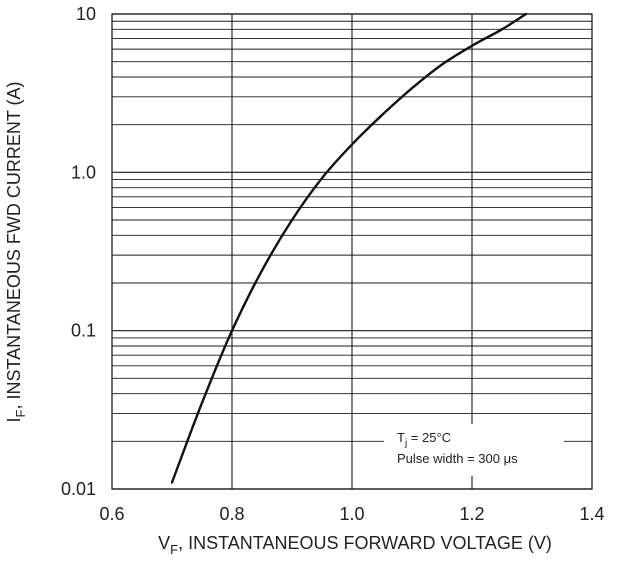 The image size is (620, 561). I want to click on y-axis-title: IF, INSTANTANEOUS FWD CURRENT (A), so click(16, 252).